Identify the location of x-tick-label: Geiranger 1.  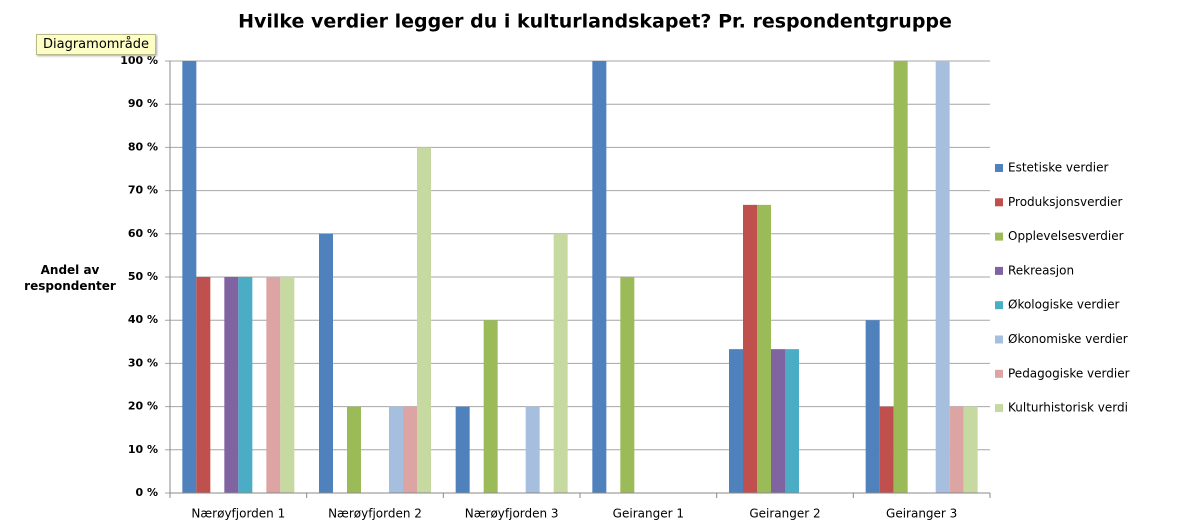
(648, 514).